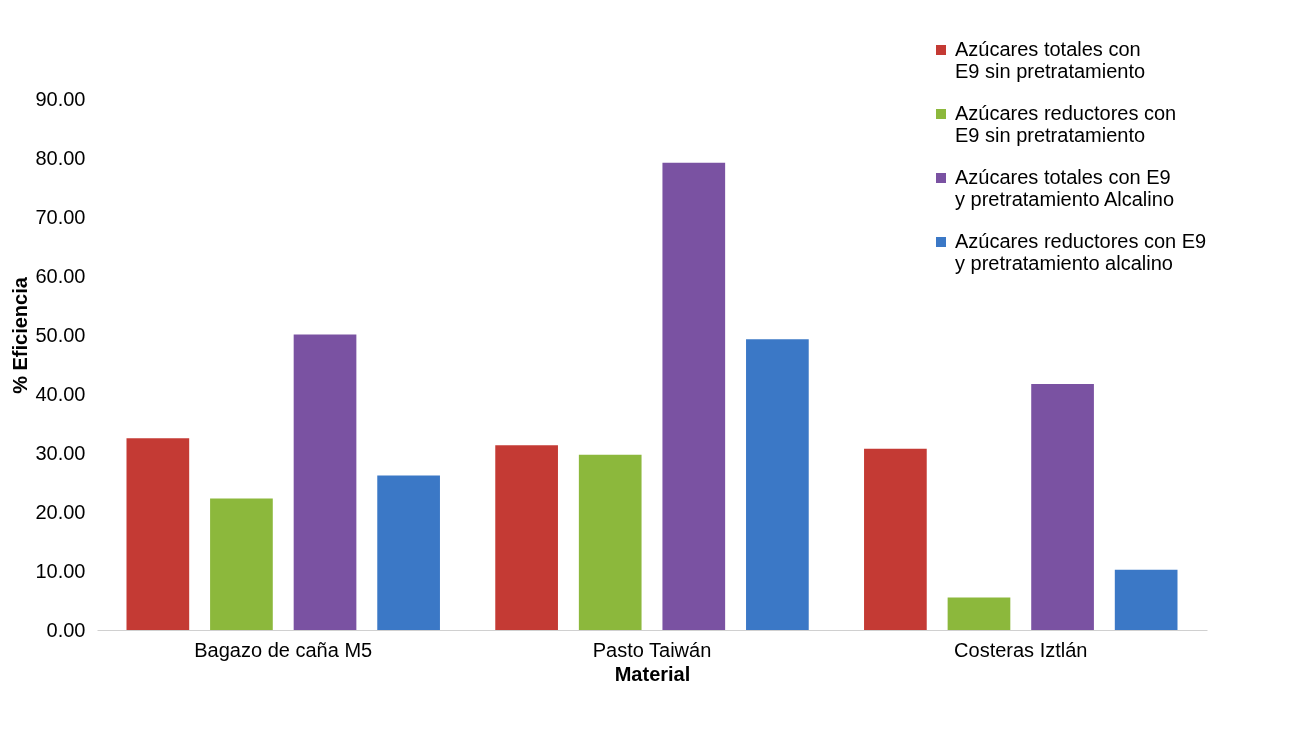  What do you see at coordinates (60, 511) in the screenshot?
I see `y-tick-label: 20.00` at bounding box center [60, 511].